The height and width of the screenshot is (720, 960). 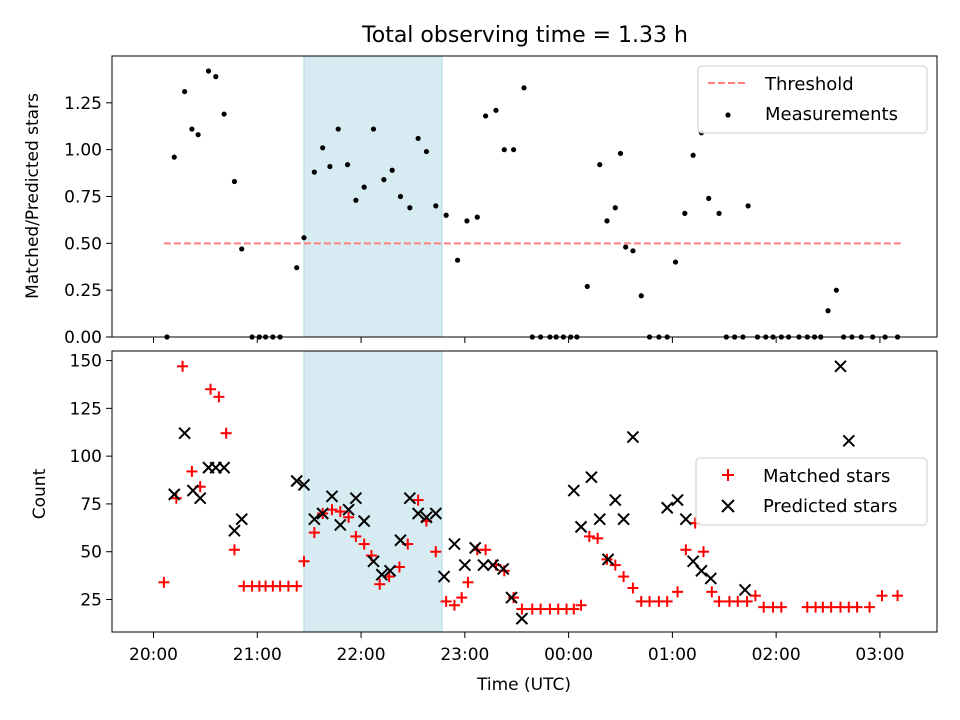 I want to click on legend-measurements-swatch, so click(x=728, y=115).